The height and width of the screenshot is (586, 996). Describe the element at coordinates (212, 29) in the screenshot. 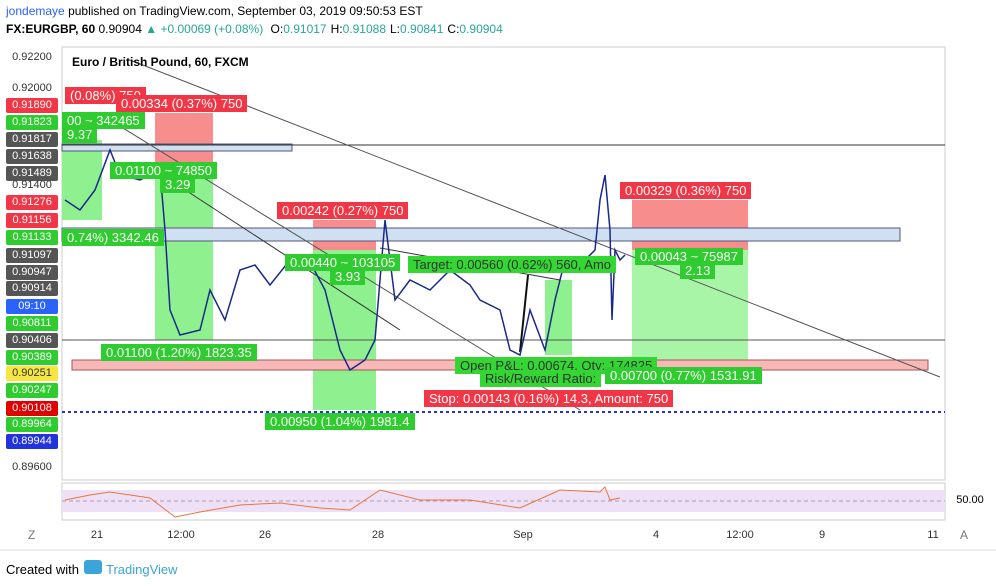

I see `change: +0.00069 (+0.08%)` at that location.